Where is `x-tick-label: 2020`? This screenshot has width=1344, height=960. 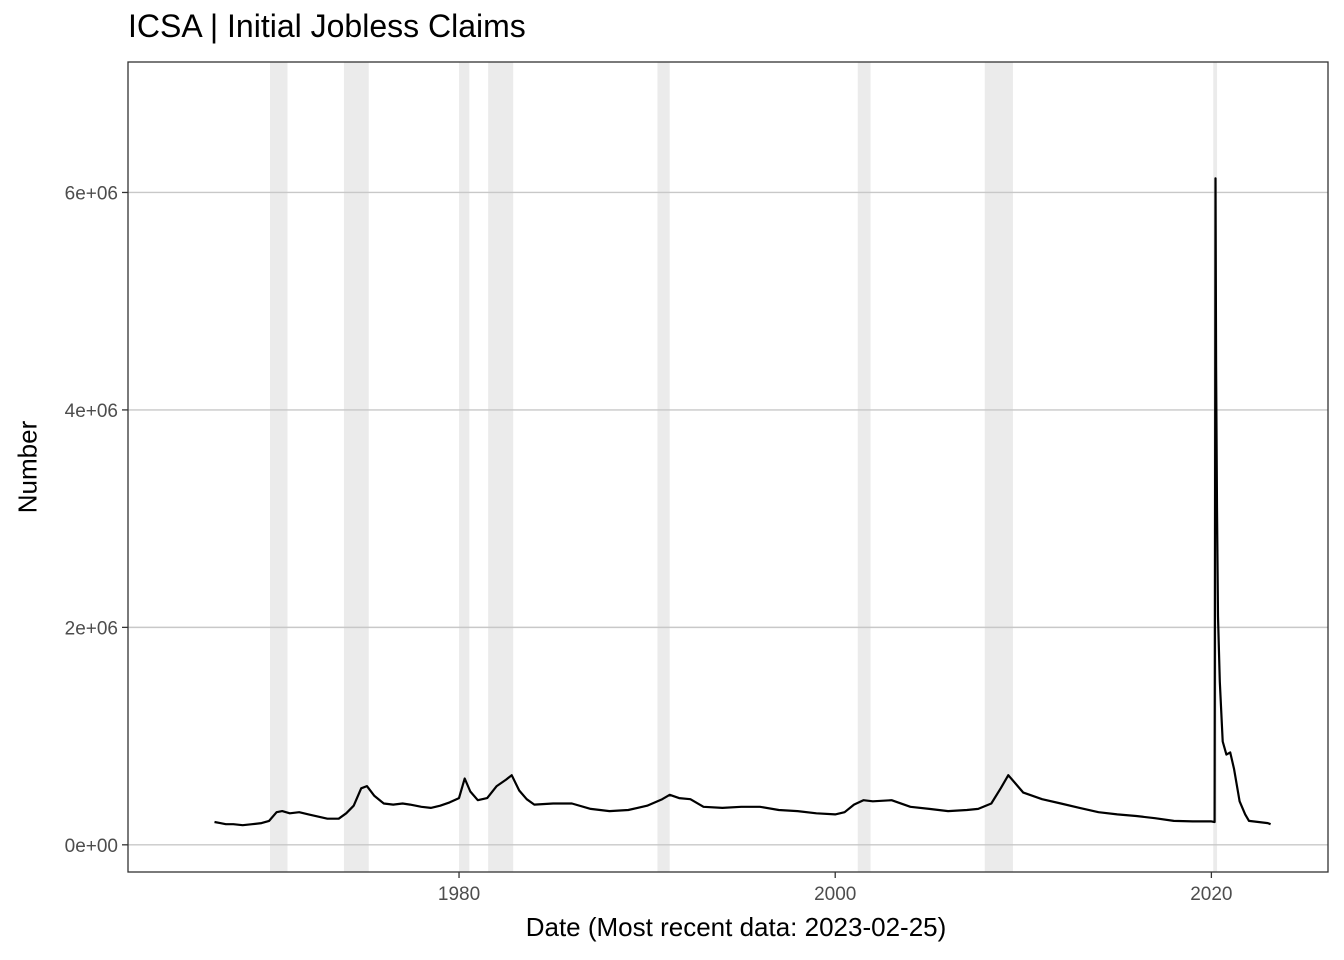
x-tick-label: 2020 is located at coordinates (1211, 894).